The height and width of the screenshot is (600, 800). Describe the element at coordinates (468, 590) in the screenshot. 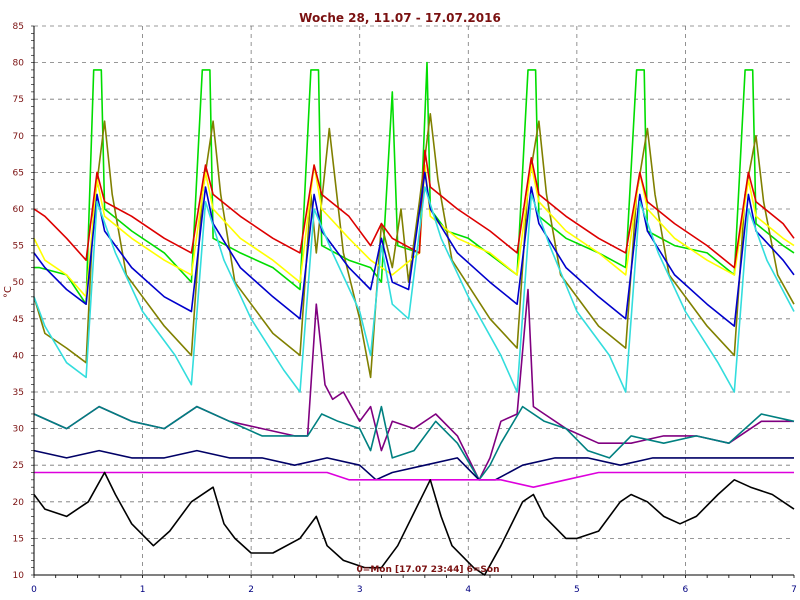

I see `x-tick-label: 4` at that location.